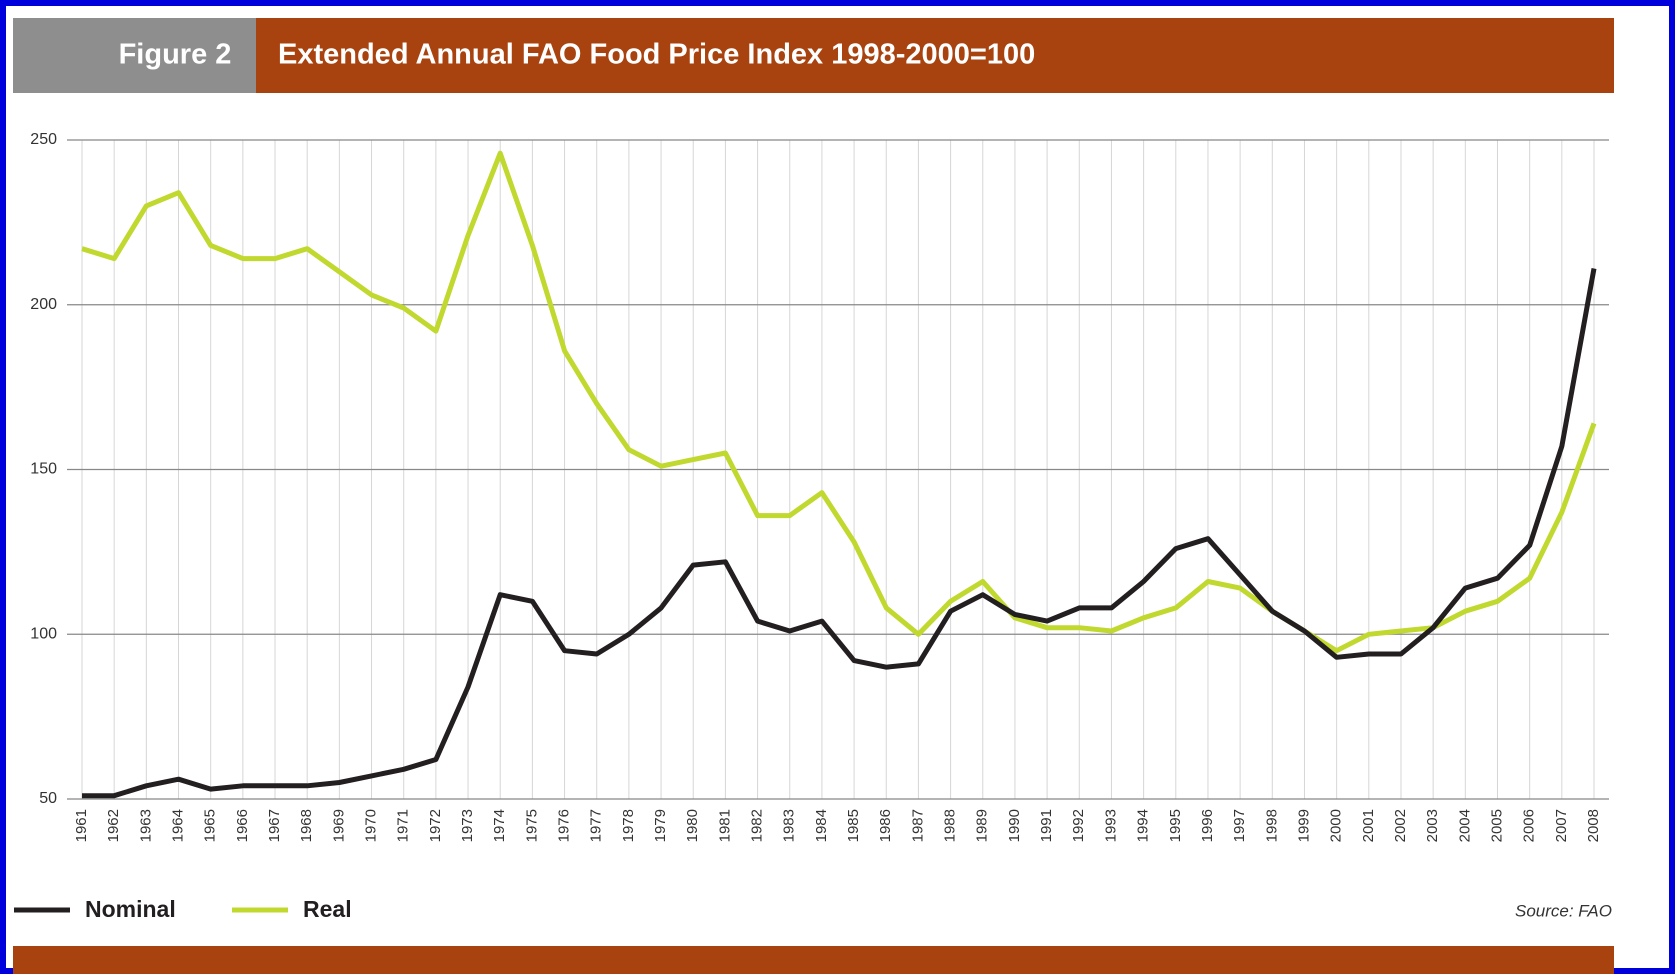  Describe the element at coordinates (1207, 825) in the screenshot. I see `x-tick-label: 1996` at that location.